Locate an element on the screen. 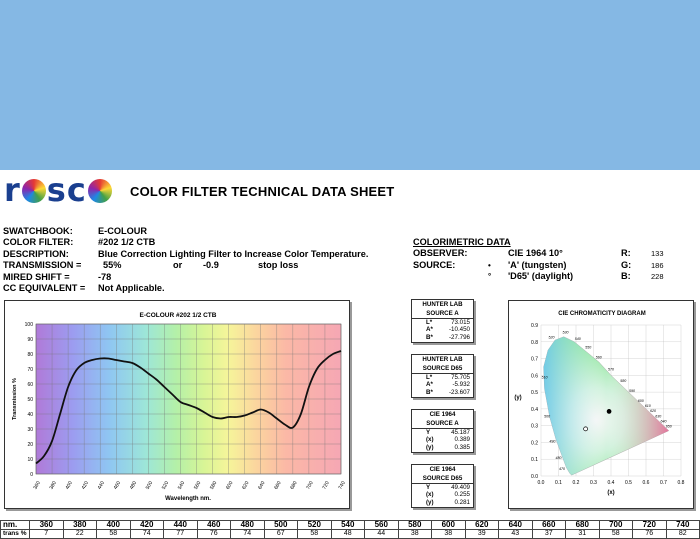 The width and height of the screenshot is (700, 539). trans-cell: 44 is located at coordinates (381, 534).